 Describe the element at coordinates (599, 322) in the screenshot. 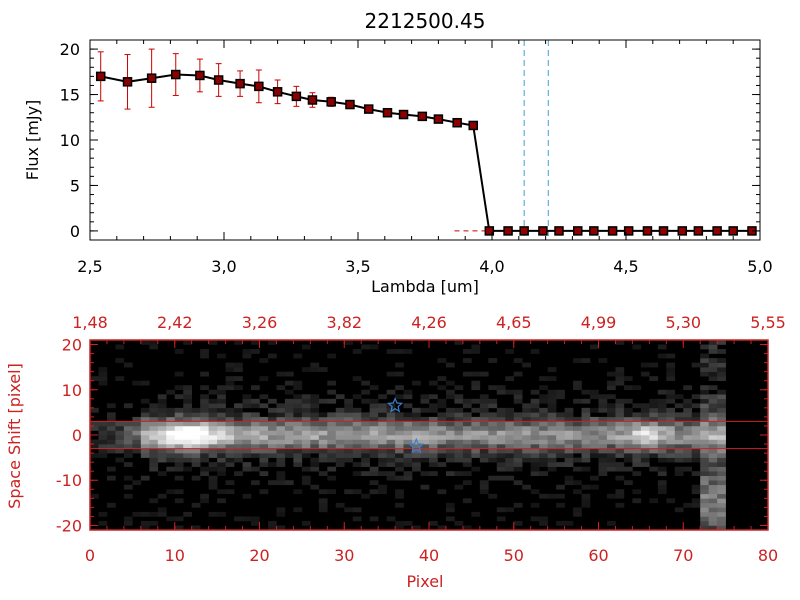

I see `image-top-tick-label: 4,99` at that location.